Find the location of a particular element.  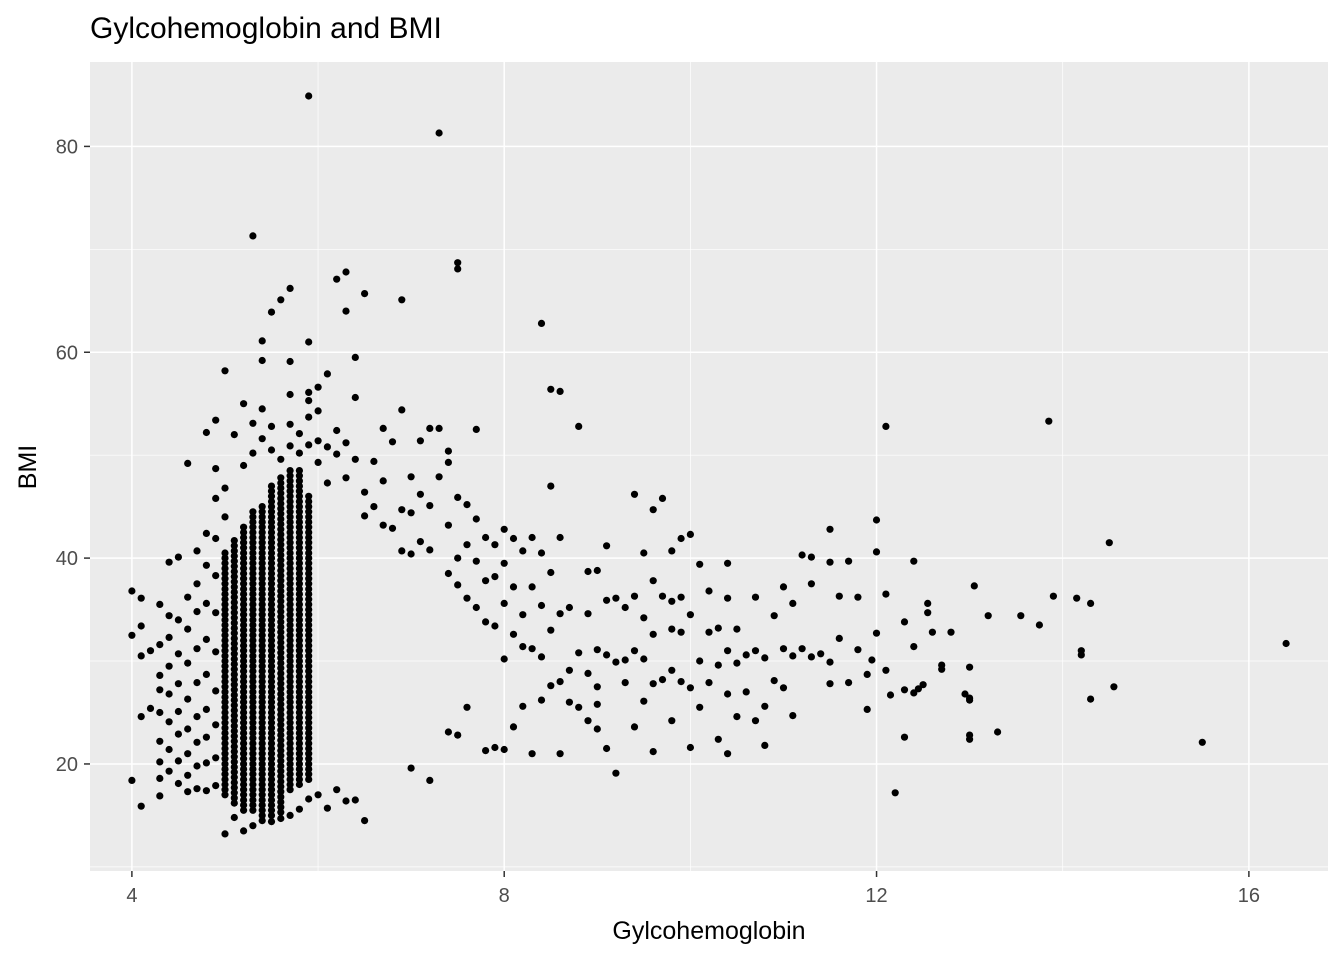

chart-title: Gylcohemoglobin and BMI is located at coordinates (266, 28).